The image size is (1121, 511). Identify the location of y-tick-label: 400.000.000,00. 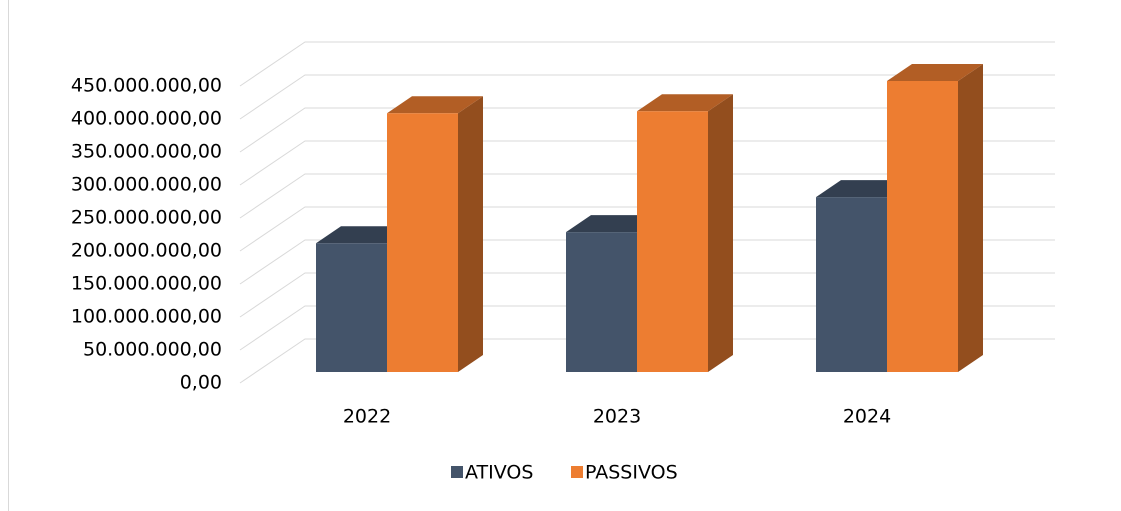
(146, 119).